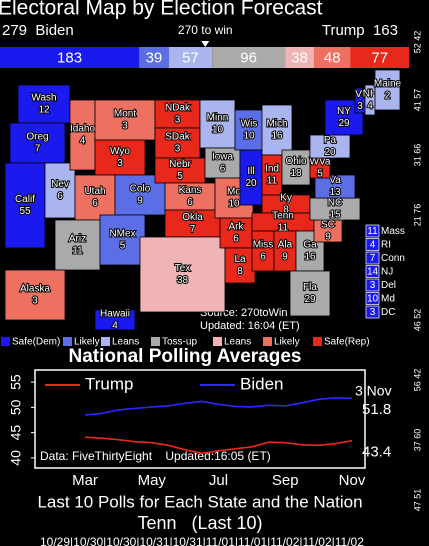 This screenshot has height=546, width=429. I want to click on small-state-ev: 11, so click(372, 231).